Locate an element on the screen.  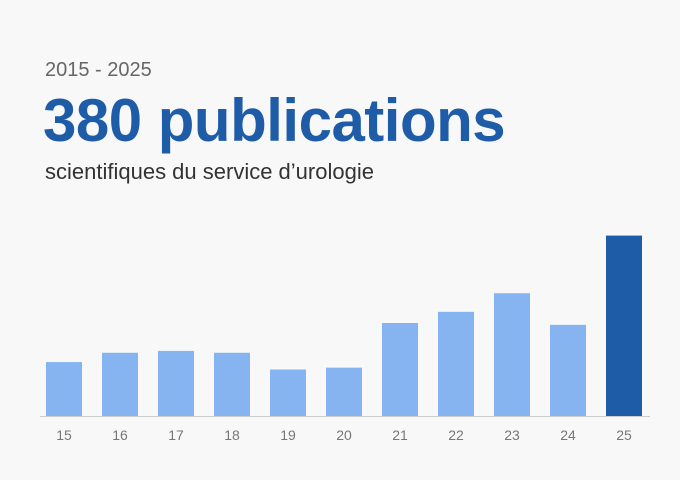
headline-title: 380 publications is located at coordinates (274, 120).